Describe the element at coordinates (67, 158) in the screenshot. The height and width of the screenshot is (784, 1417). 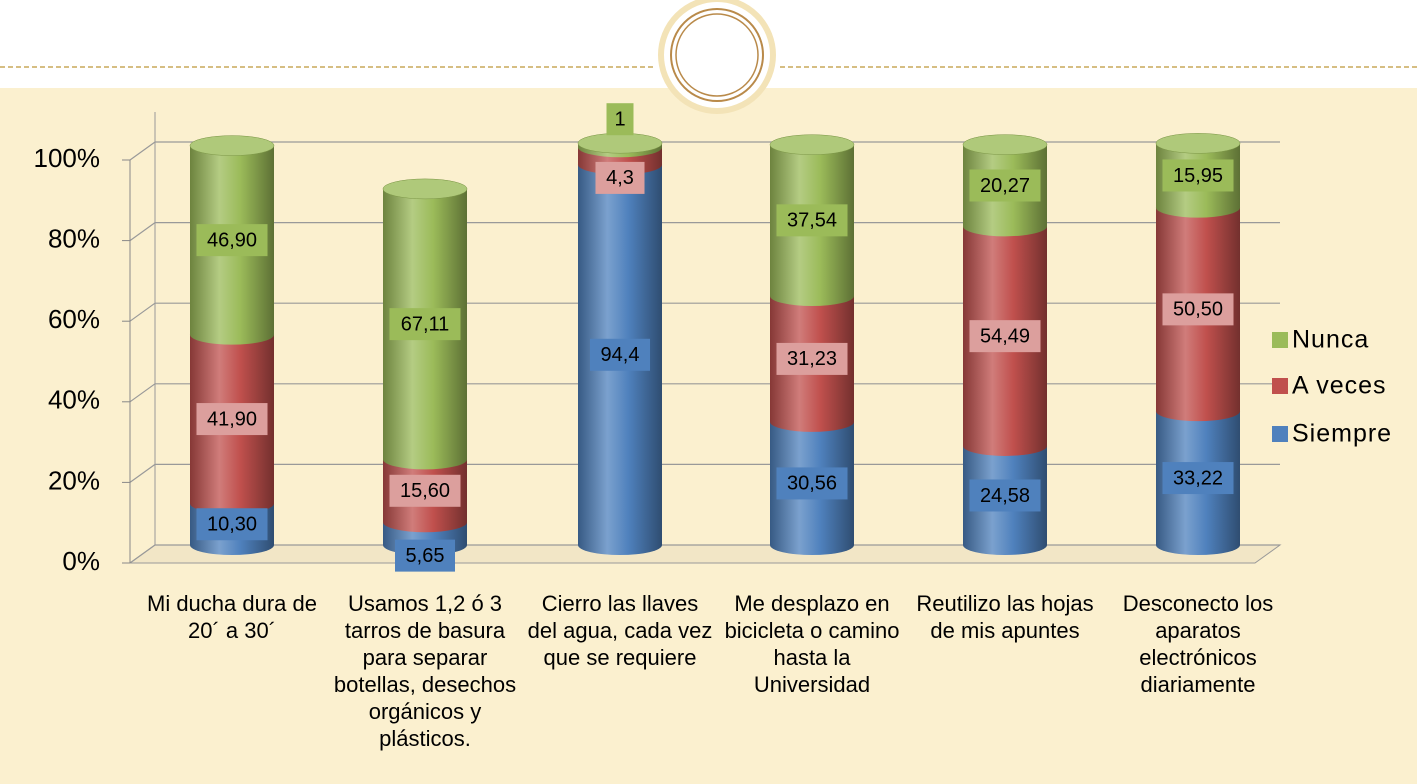
I see `y-tick-label: 100%` at that location.